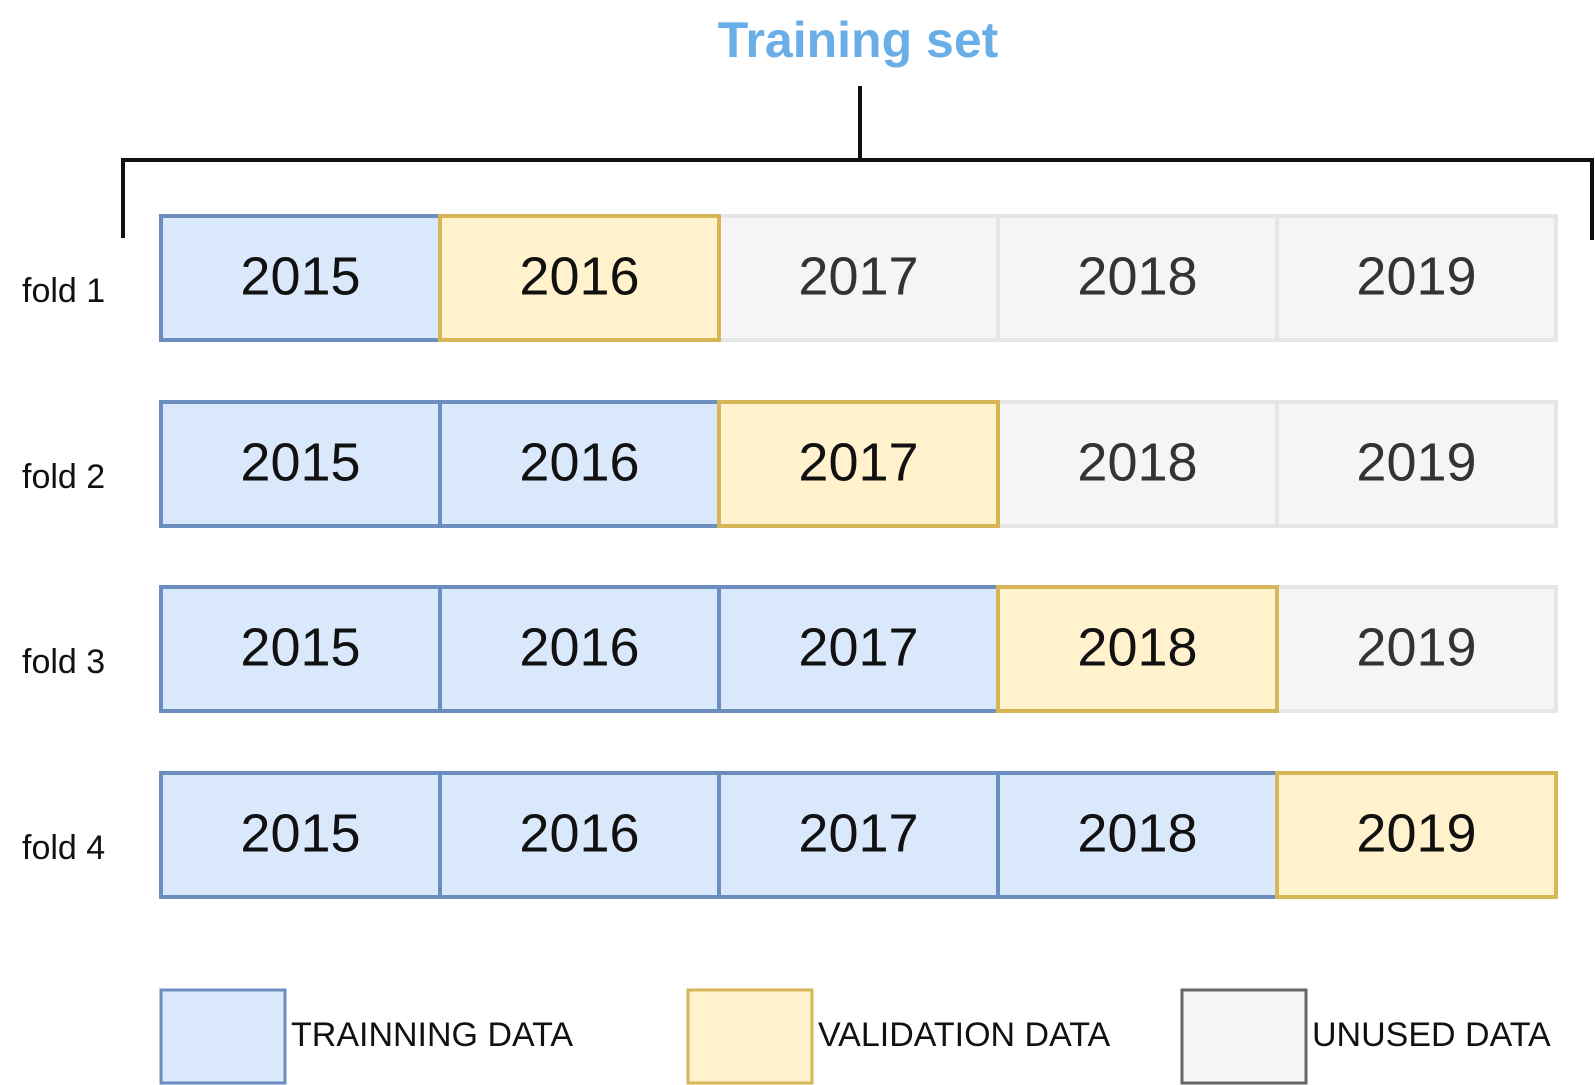 The image size is (1595, 1085). I want to click on legend-label: VALIDATION DATA, so click(964, 1035).